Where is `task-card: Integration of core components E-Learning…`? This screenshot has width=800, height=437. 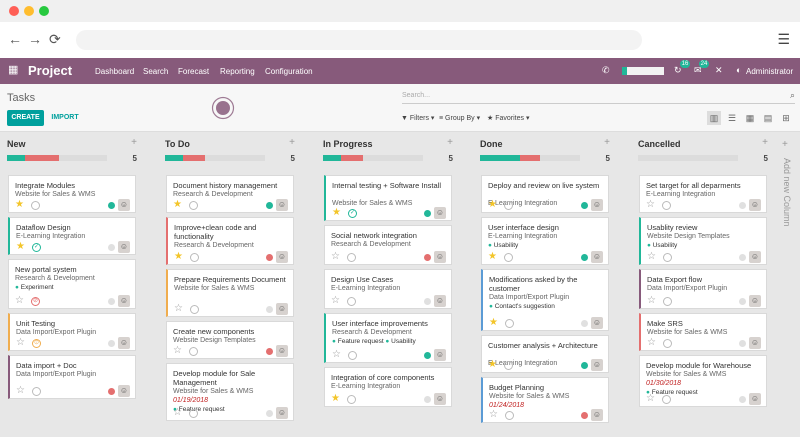
task-card: Integration of core components E-Learning… is located at coordinates (388, 387).